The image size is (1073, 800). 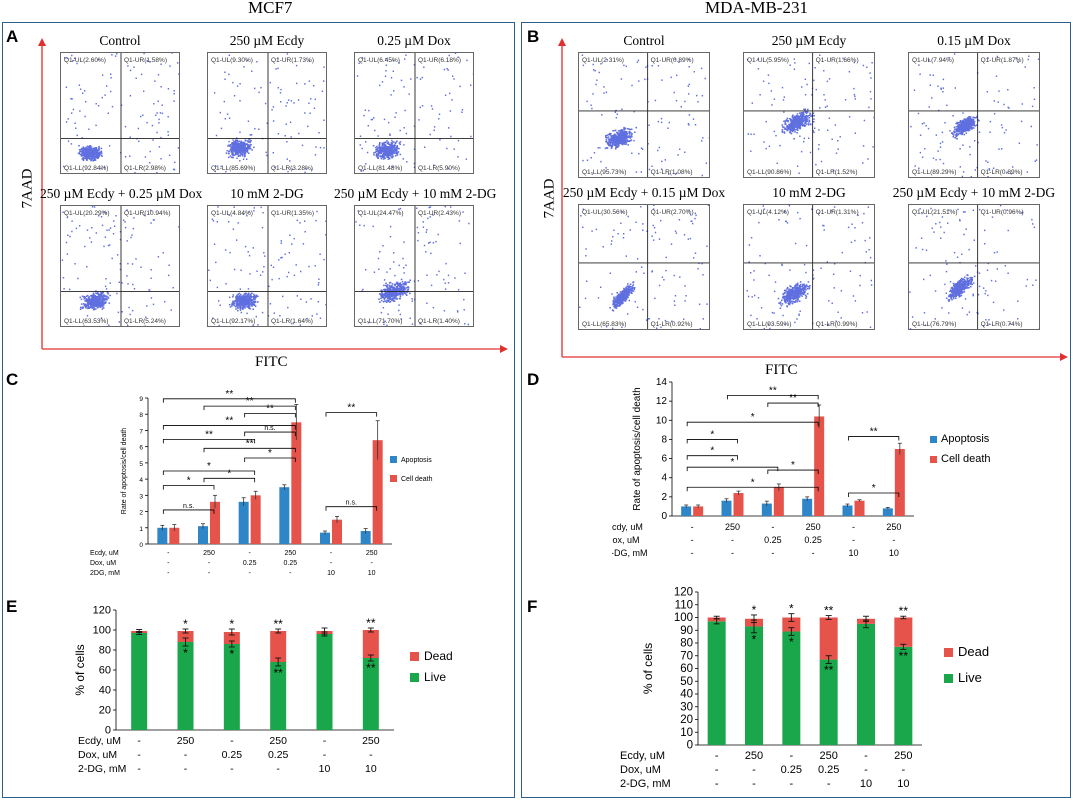 What do you see at coordinates (435, 677) in the screenshot?
I see `legend-label: Live` at bounding box center [435, 677].